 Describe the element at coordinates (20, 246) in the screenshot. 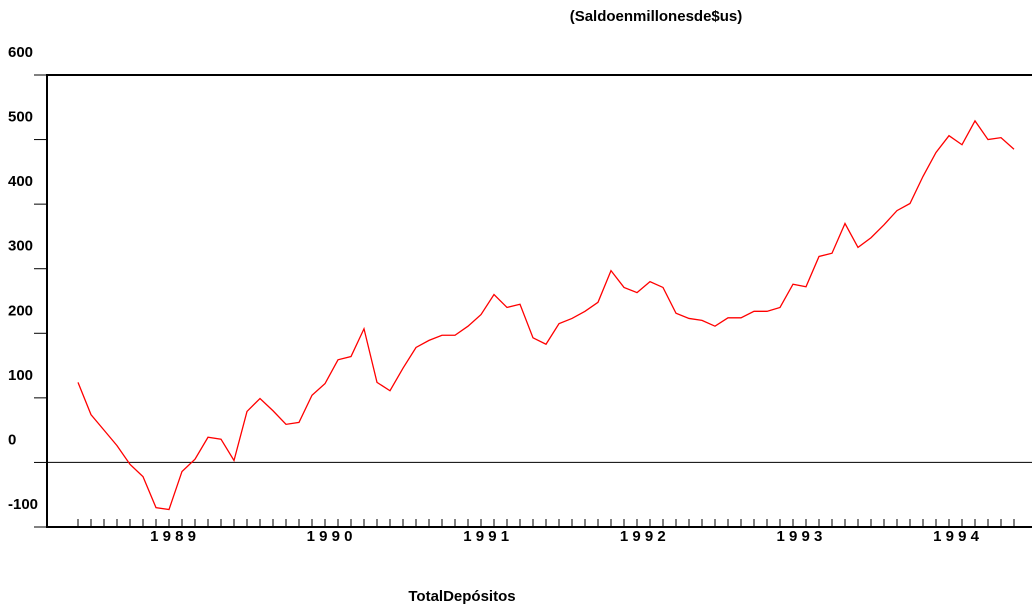

I see `y-tick-label: 300` at that location.